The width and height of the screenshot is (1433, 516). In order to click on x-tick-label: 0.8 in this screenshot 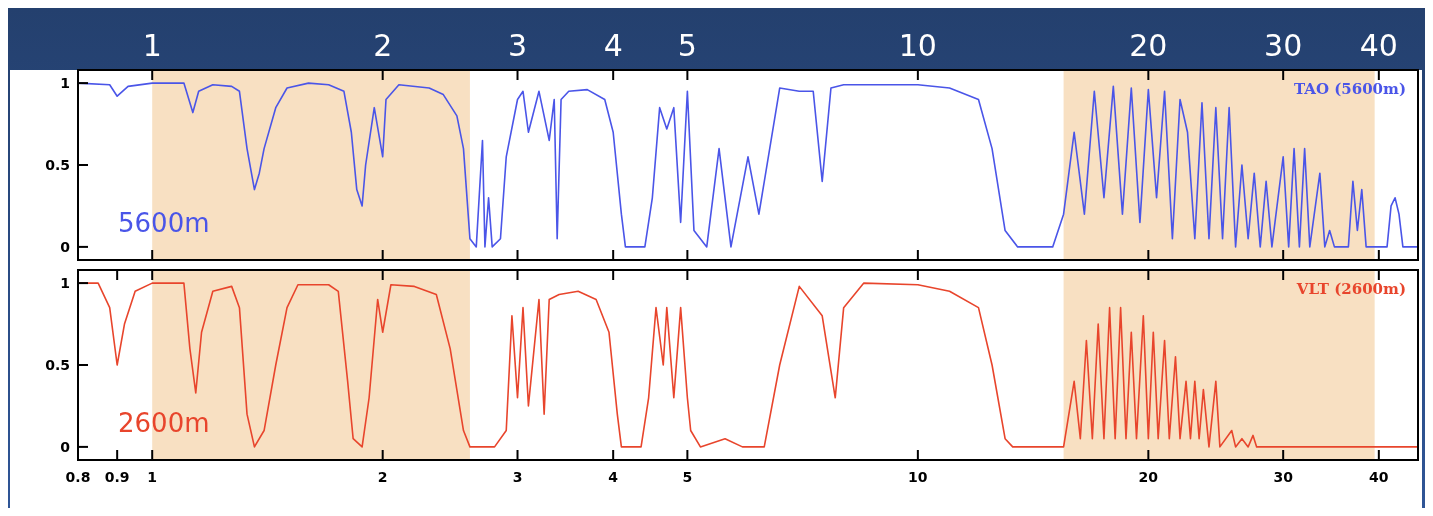, I will do `click(78, 477)`.